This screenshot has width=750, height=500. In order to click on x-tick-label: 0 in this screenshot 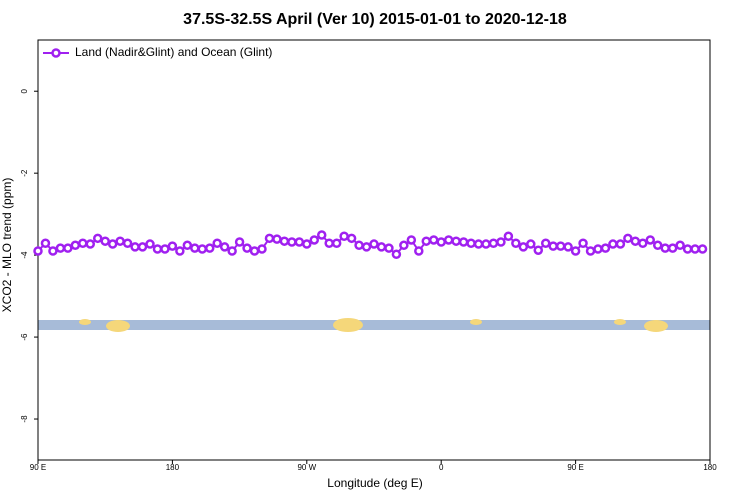, I will do `click(441, 467)`.